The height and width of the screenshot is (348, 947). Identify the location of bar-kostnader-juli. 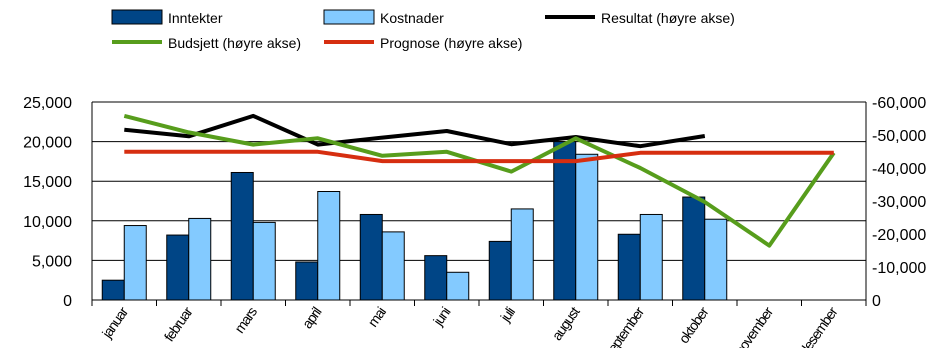
(522, 254).